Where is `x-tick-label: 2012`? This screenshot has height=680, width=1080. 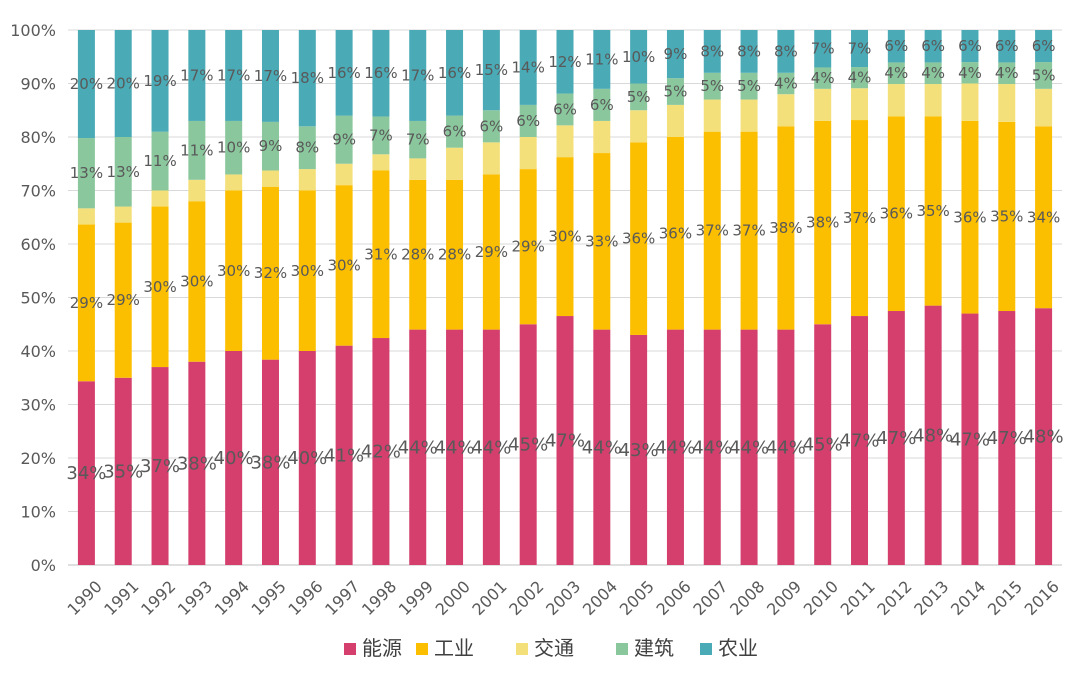 x-tick-label: 2012 is located at coordinates (894, 598).